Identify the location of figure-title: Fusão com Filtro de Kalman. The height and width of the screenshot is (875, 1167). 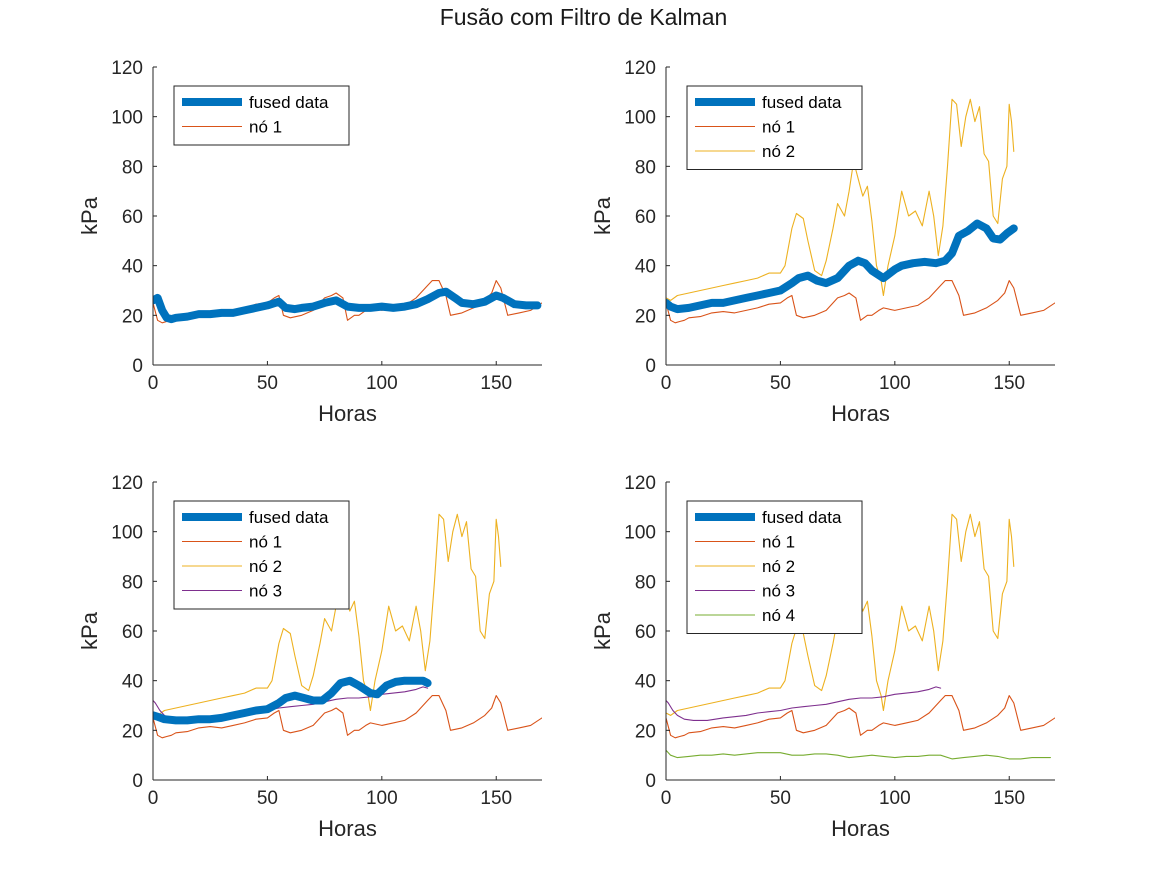
(583, 17).